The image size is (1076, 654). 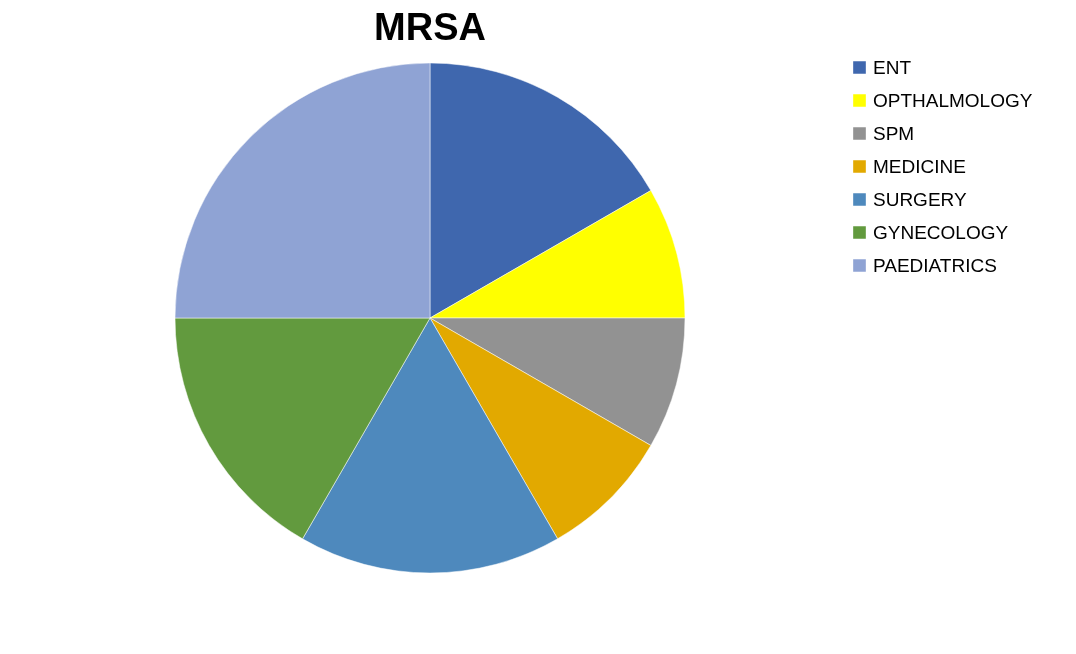 What do you see at coordinates (894, 133) in the screenshot?
I see `legend-label: SPM` at bounding box center [894, 133].